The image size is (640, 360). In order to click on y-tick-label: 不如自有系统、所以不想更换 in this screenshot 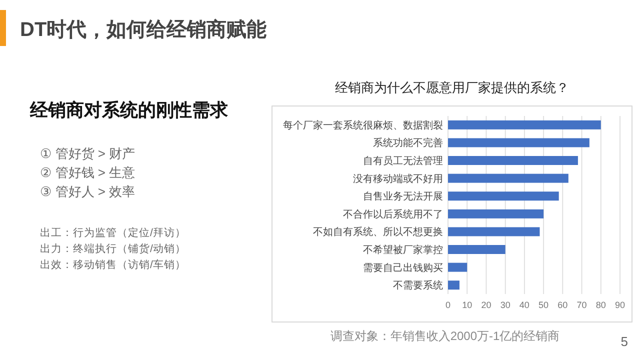, I will do `click(378, 232)`.